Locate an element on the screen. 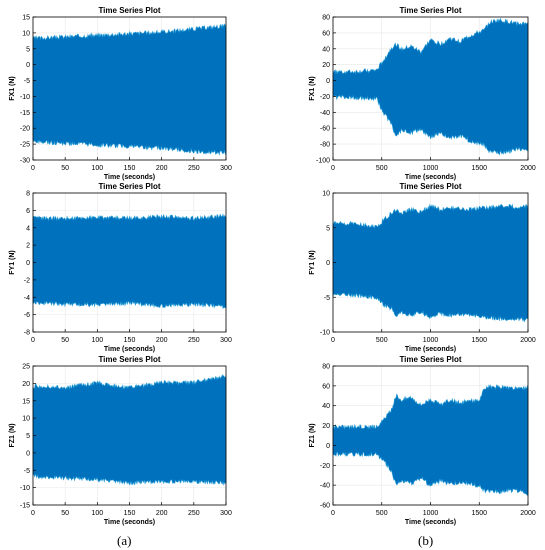 Image resolution: width=545 pixels, height=550 pixels. y-tick-label: -4 is located at coordinates (27, 298).